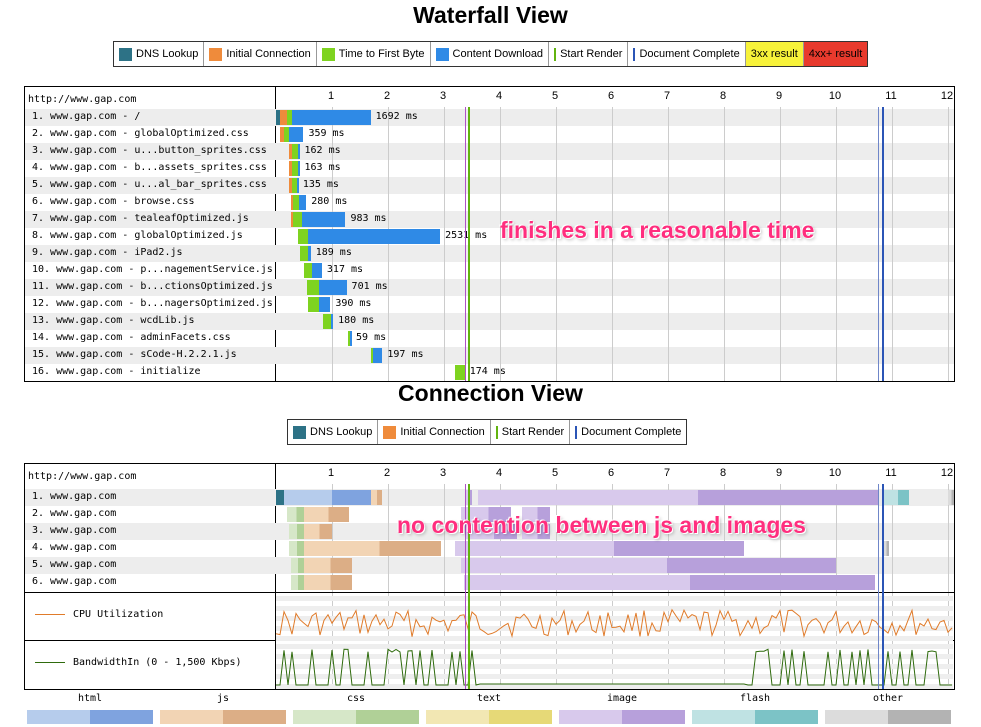 The height and width of the screenshot is (727, 981). Describe the element at coordinates (396, 116) in the screenshot. I see `request-time: 1692 ms` at that location.